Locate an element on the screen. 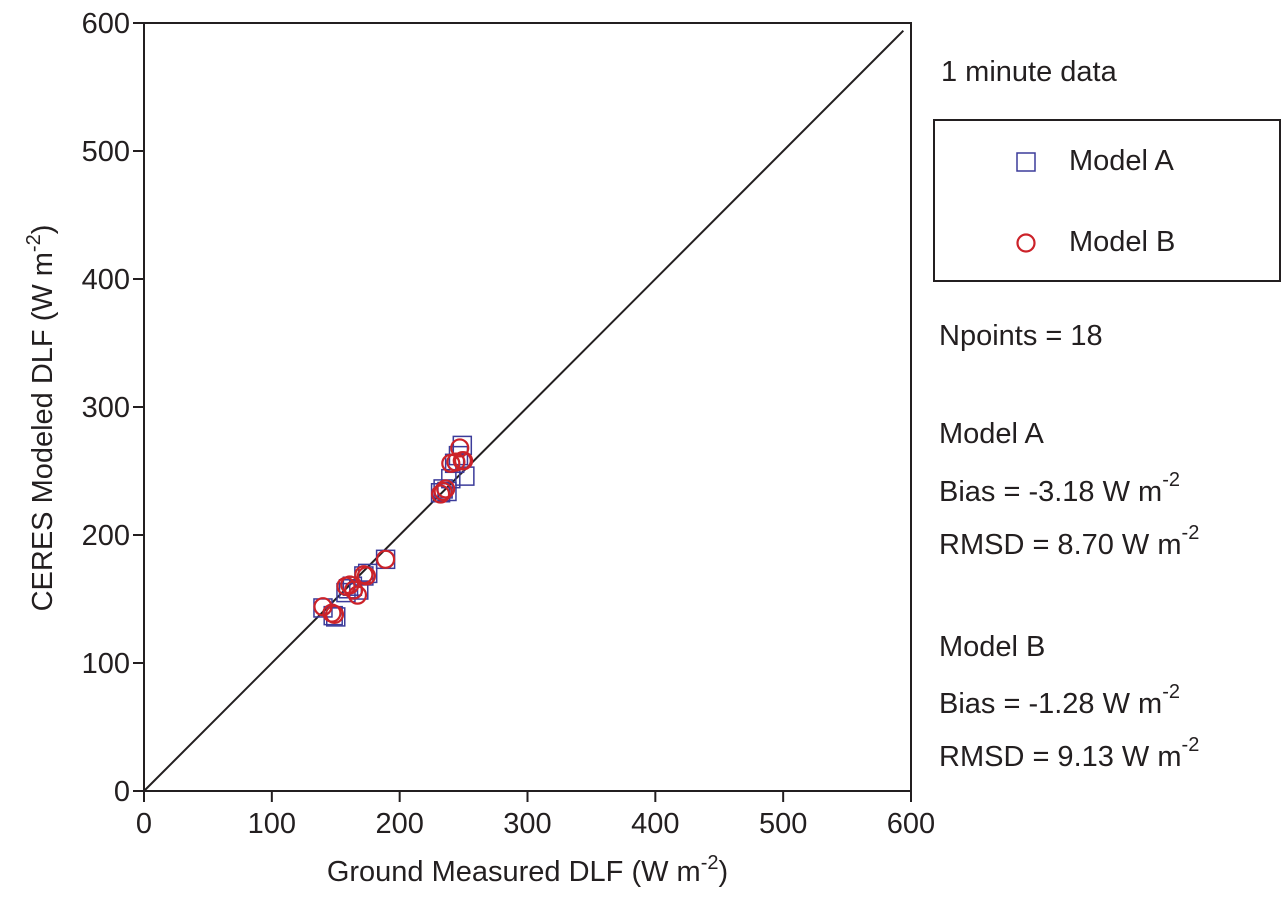 The width and height of the screenshot is (1287, 908). y-tick-label: 600 is located at coordinates (106, 24).